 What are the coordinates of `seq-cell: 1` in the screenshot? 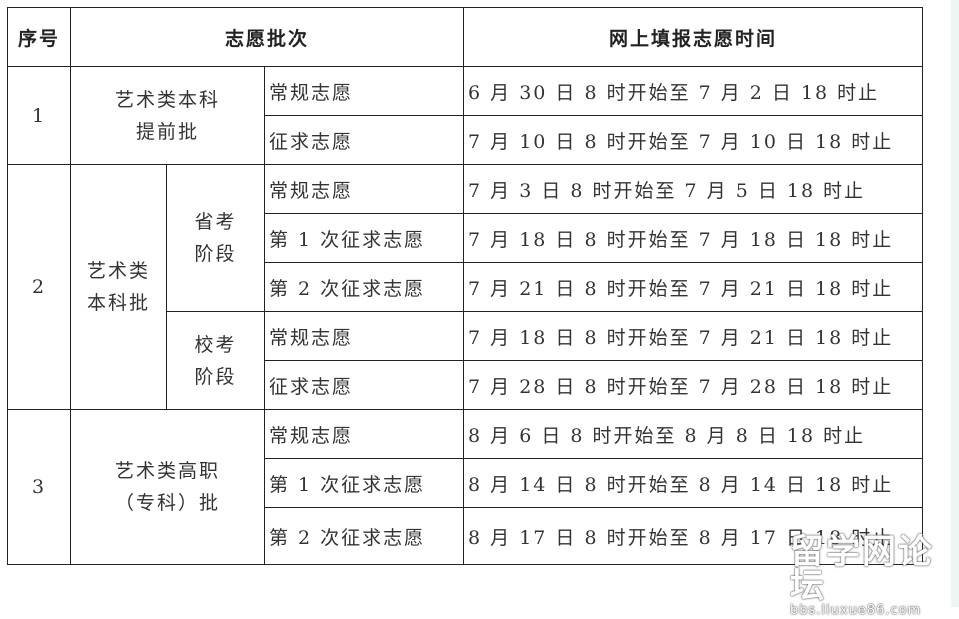 It's located at (39, 115).